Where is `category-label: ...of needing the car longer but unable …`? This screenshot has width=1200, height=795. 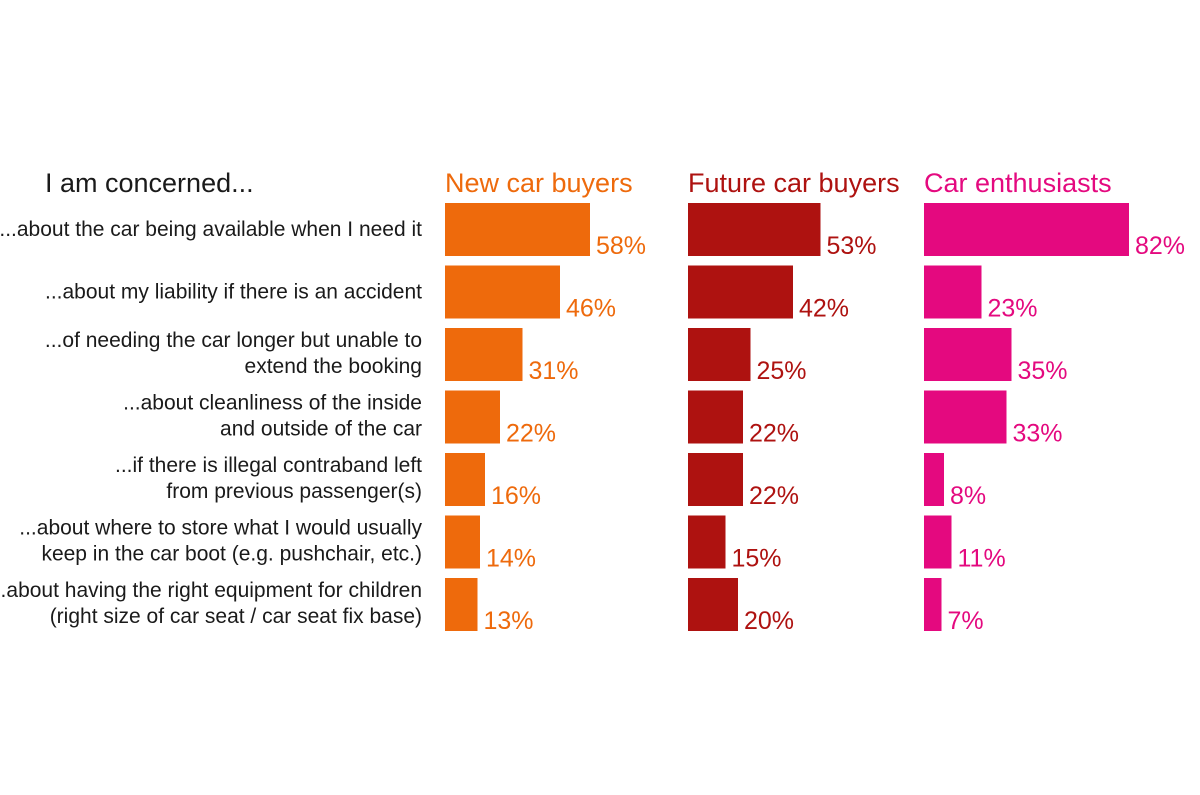
category-label: ...of needing the car longer but unable … is located at coordinates (233, 353).